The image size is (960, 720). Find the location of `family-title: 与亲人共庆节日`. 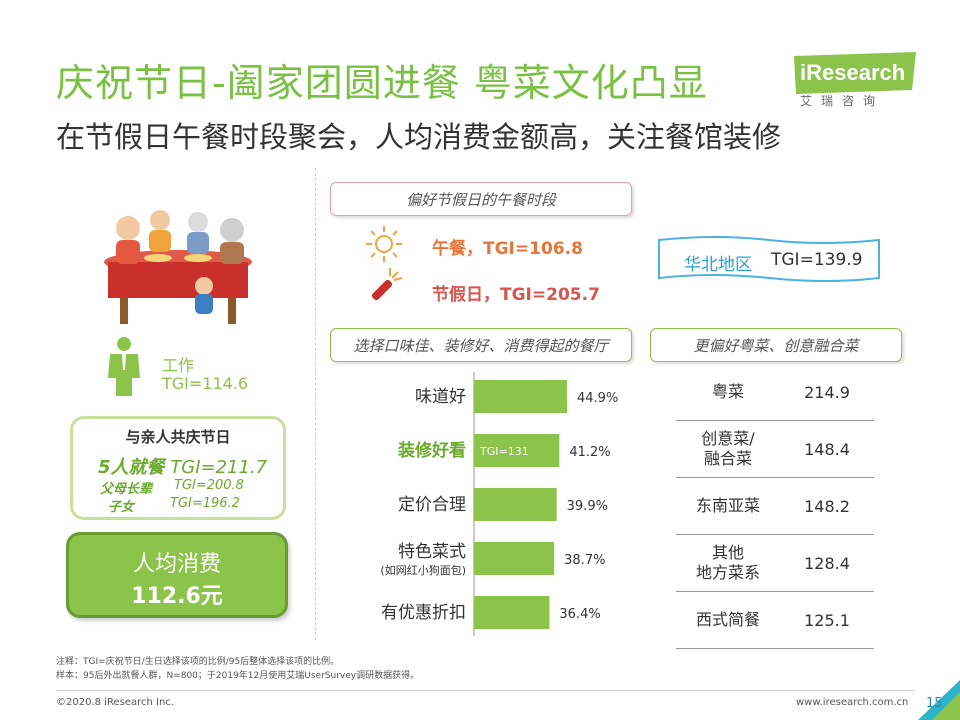

family-title: 与亲人共庆节日 is located at coordinates (178, 437).